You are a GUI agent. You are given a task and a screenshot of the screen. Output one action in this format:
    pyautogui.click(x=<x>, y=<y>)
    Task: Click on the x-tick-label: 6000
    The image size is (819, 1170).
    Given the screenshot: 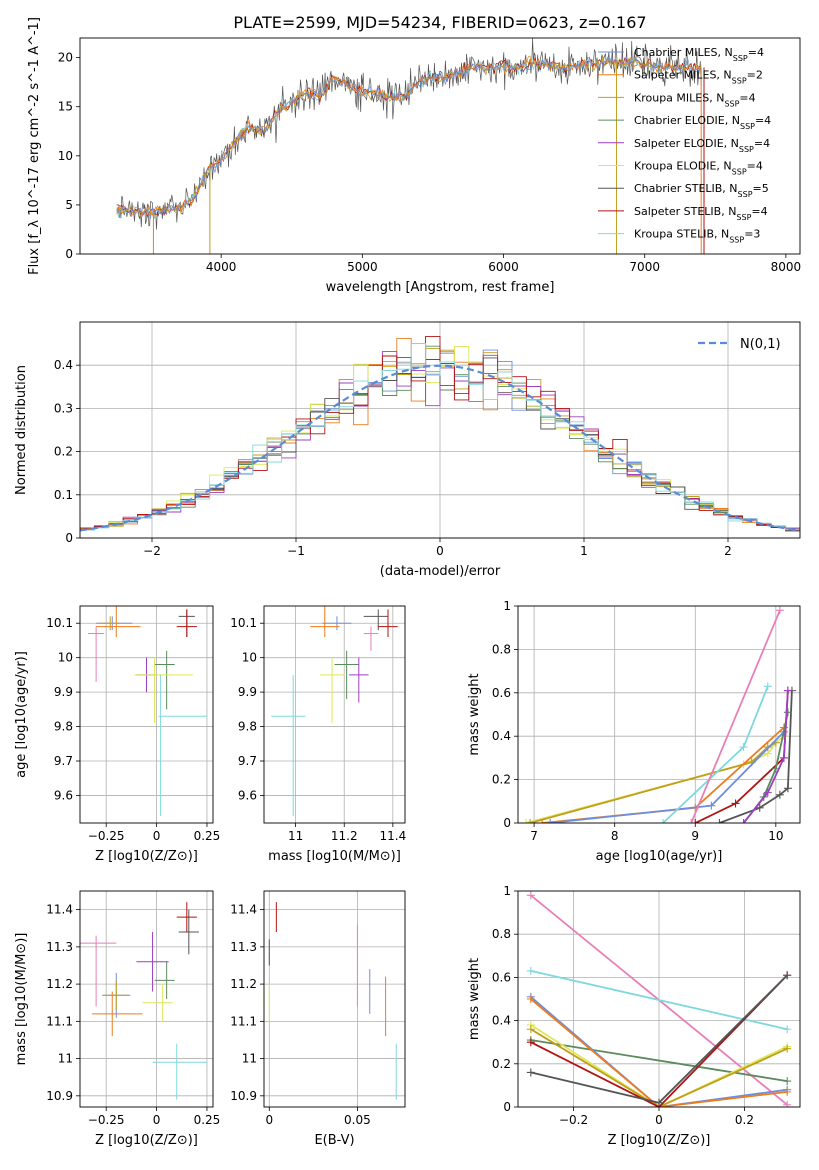 What is the action you would take?
    pyautogui.click(x=503, y=267)
    